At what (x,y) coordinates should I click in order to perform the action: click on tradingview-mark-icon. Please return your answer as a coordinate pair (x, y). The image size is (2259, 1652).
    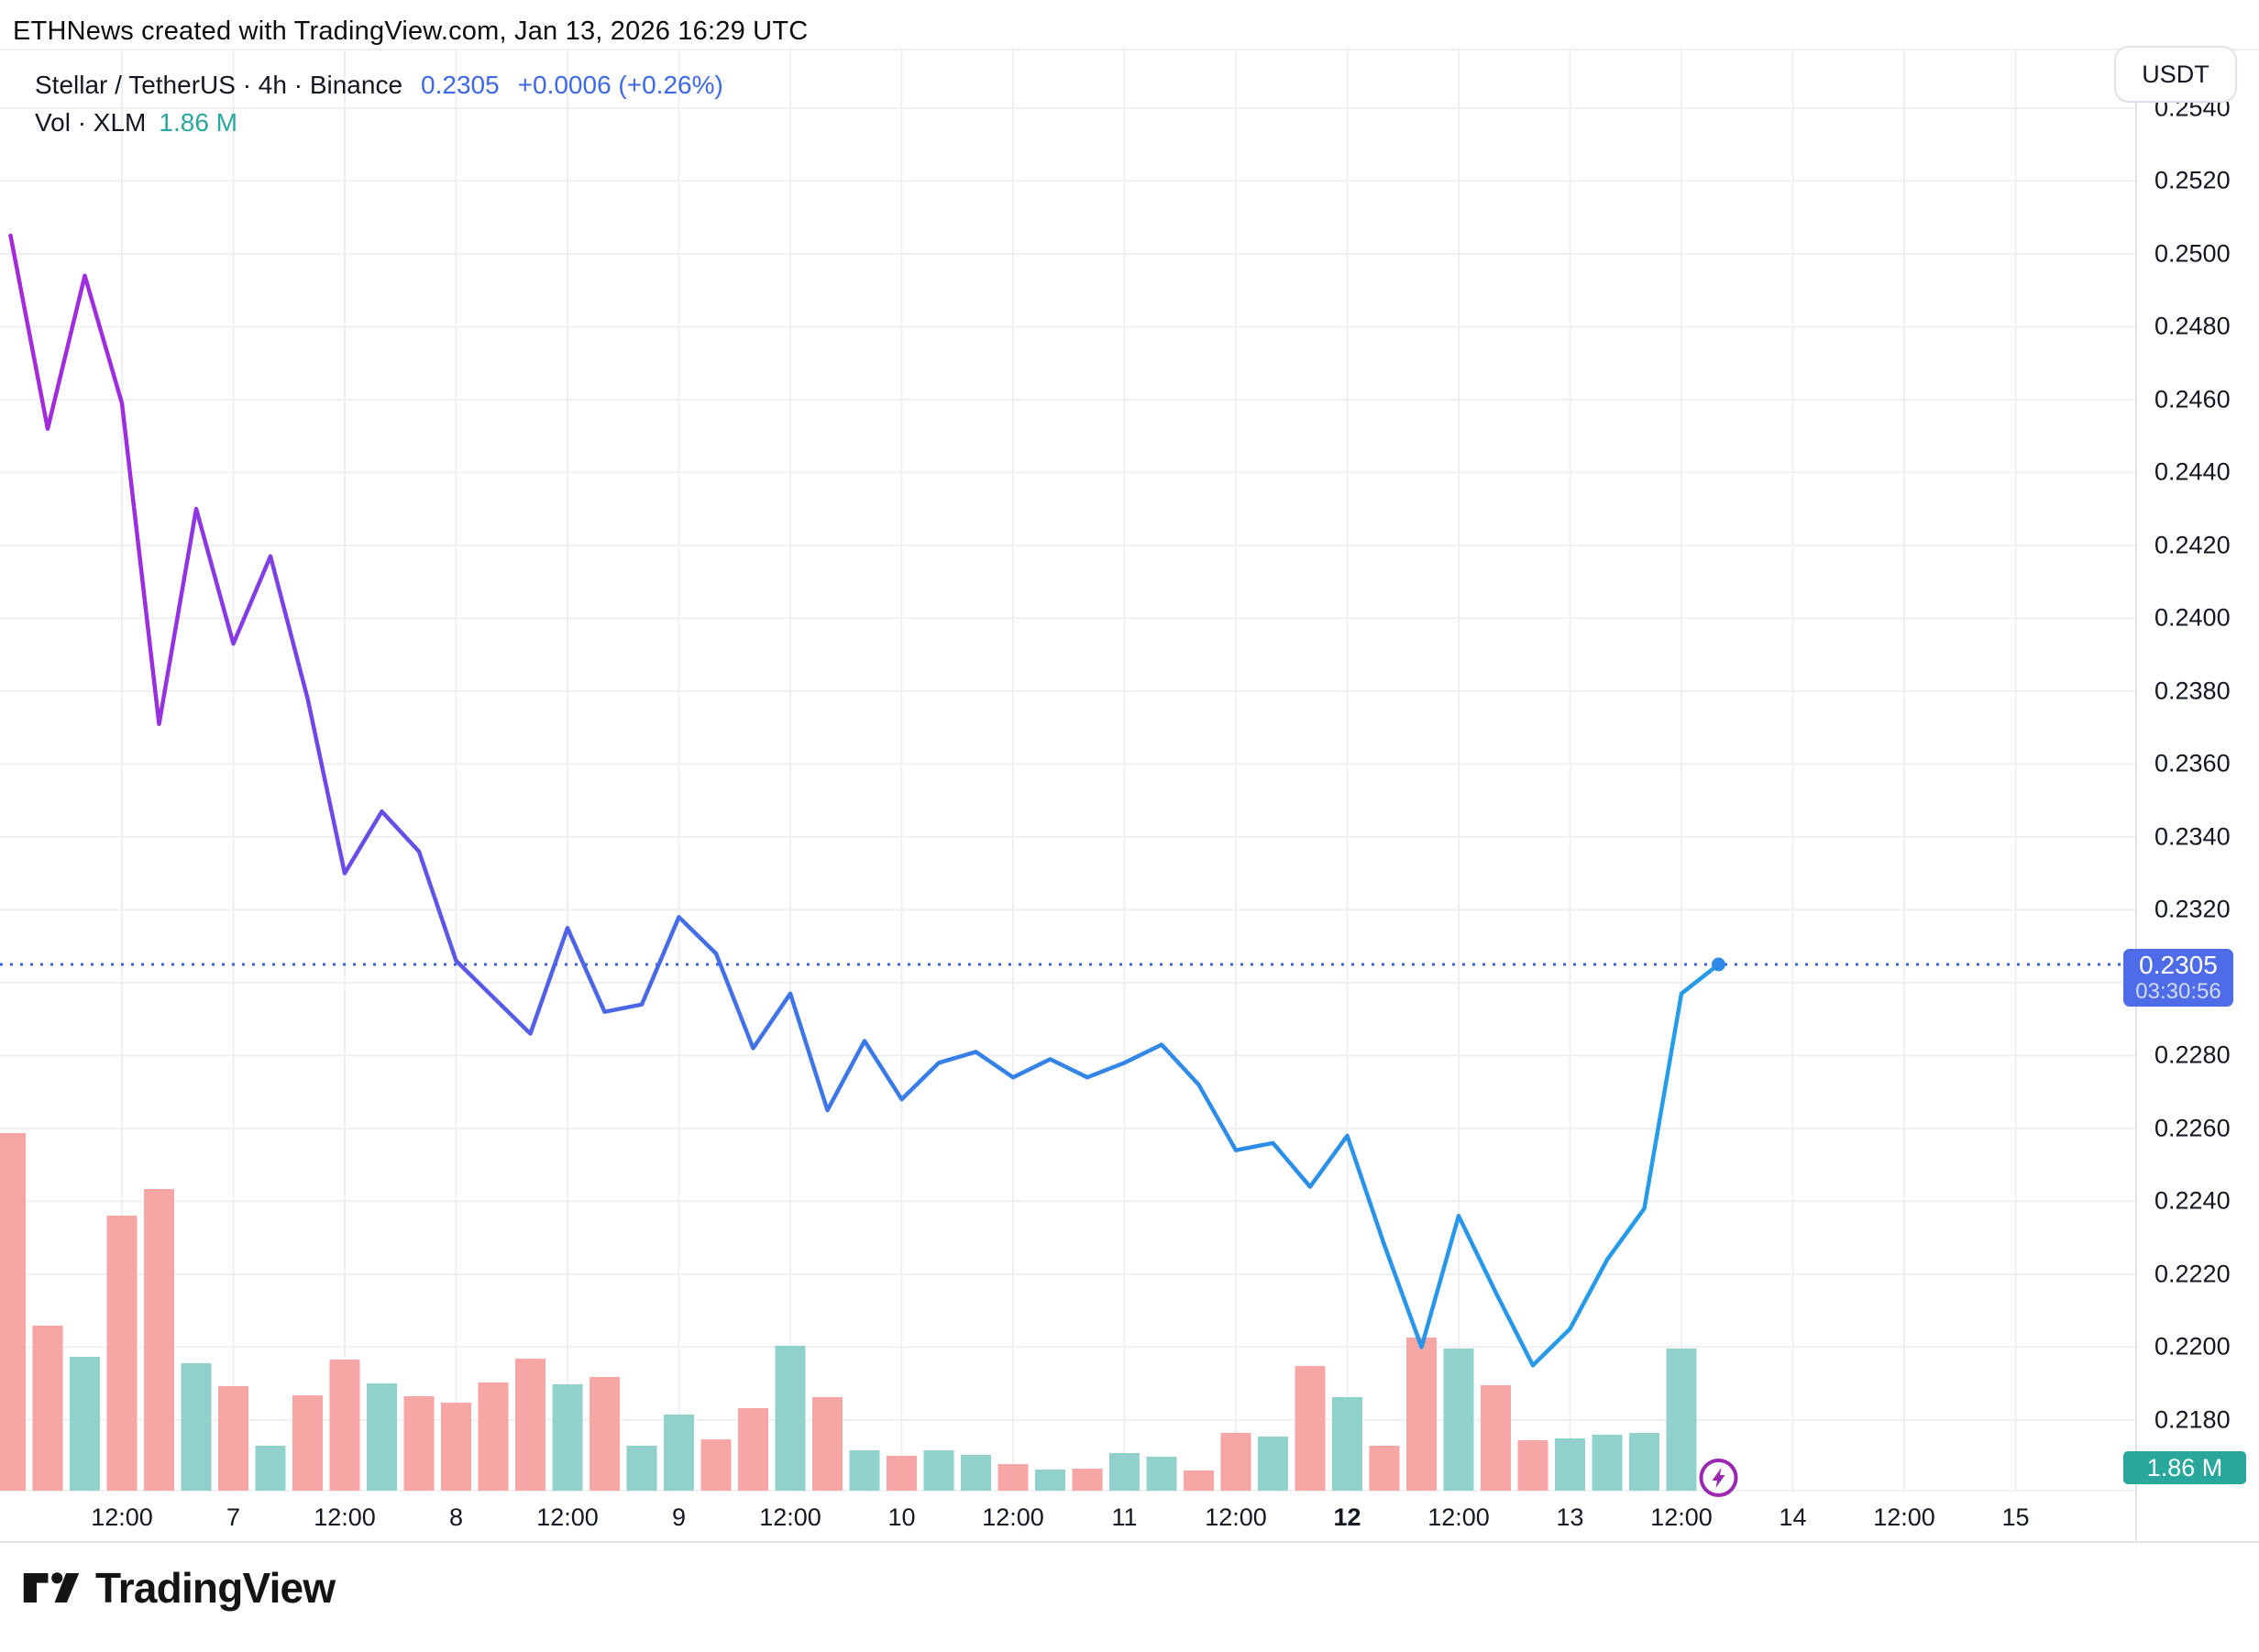
    Looking at the image, I should click on (51, 1587).